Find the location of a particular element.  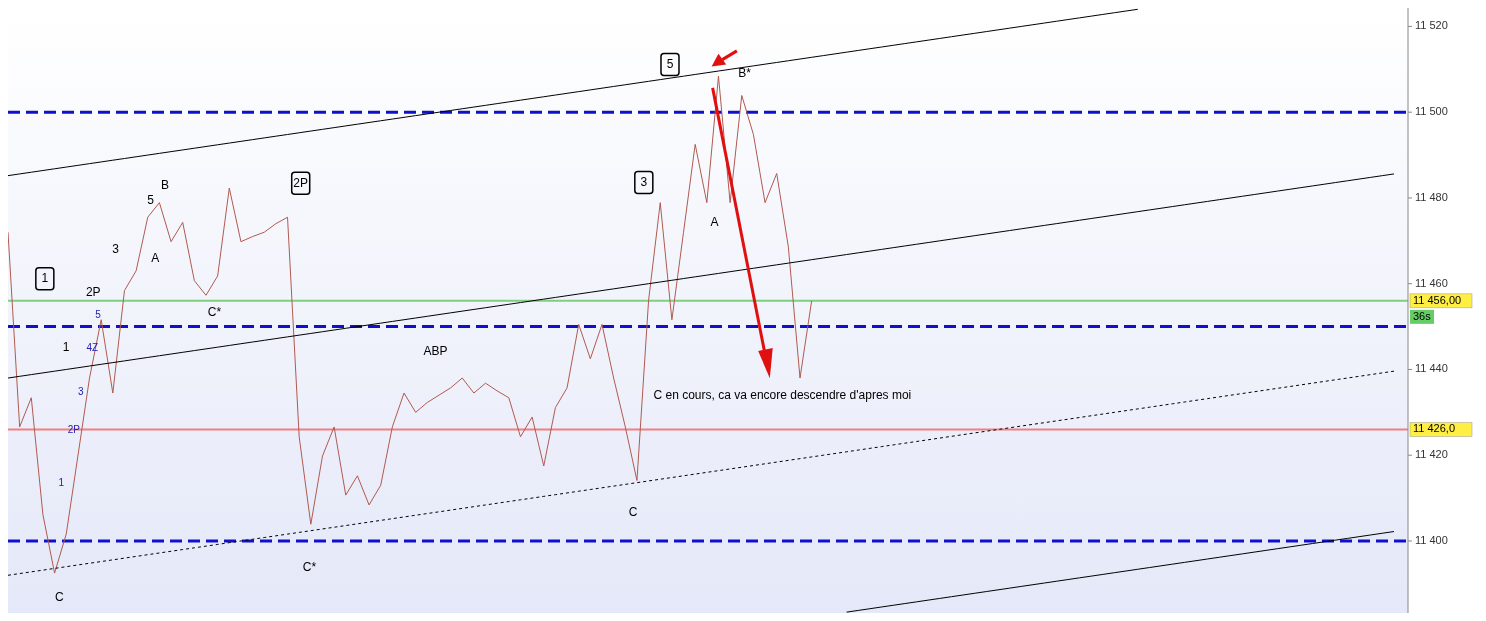

y-tick-label: 11 520 is located at coordinates (1431, 25).